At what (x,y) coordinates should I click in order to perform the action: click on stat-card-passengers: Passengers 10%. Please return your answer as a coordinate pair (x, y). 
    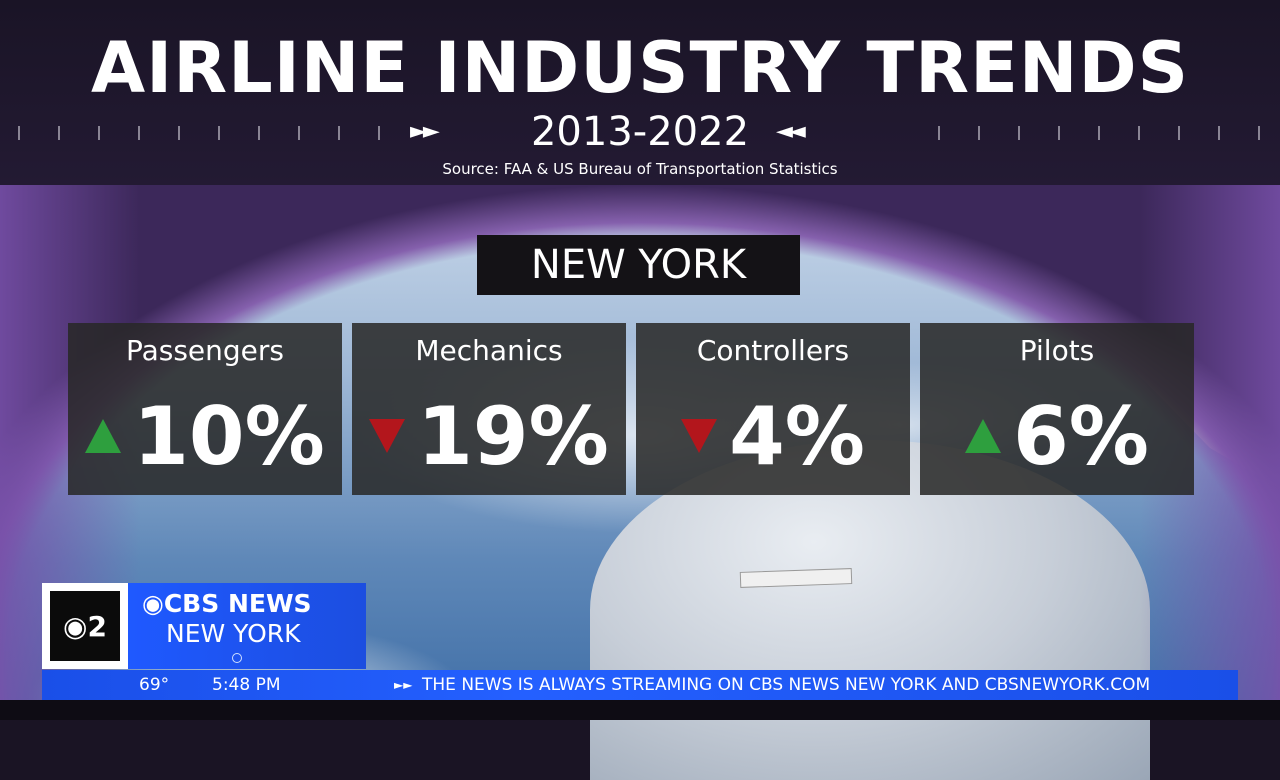
    Looking at the image, I should click on (205, 409).